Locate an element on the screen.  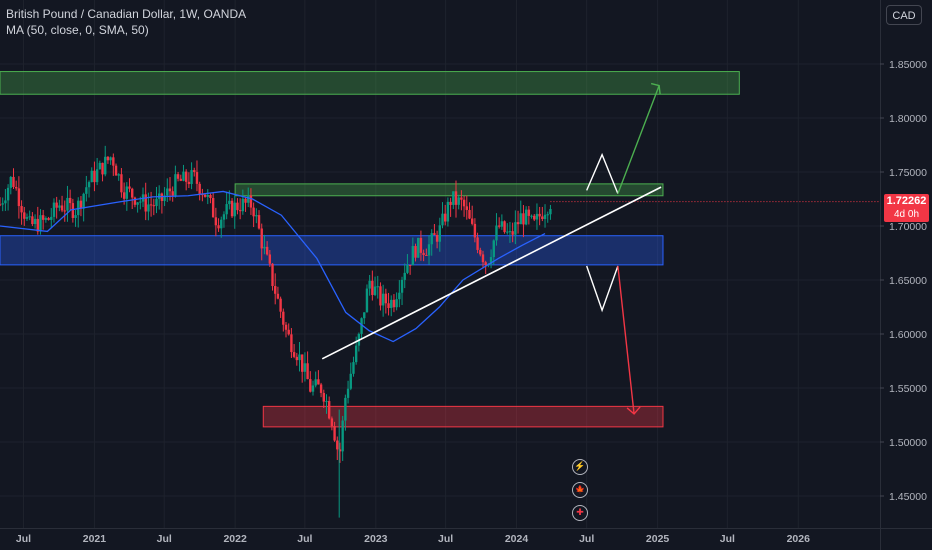
y-tick-label: 1.45000 is located at coordinates (908, 497).